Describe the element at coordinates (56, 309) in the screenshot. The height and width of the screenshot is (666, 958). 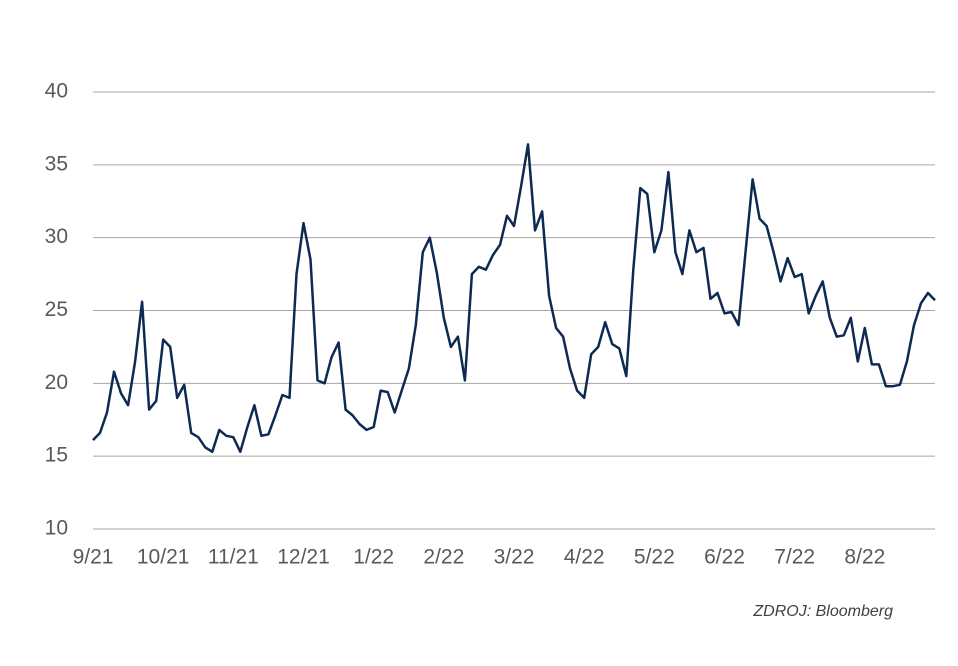
I see `y-tick-label: 25` at that location.